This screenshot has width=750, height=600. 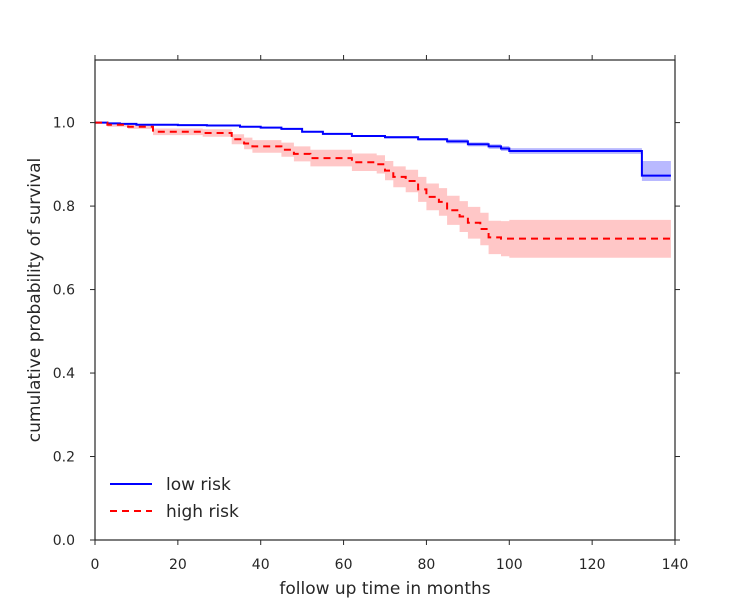 What do you see at coordinates (64, 124) in the screenshot?
I see `y-tick-label: 1.0` at bounding box center [64, 124].